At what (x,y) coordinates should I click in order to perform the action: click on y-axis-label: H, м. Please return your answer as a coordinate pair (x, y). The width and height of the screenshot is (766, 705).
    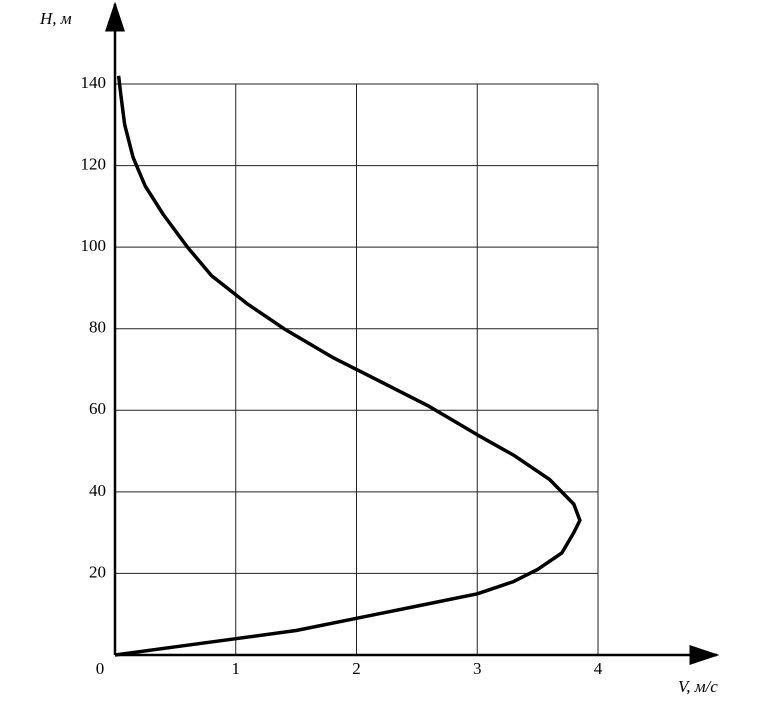
    Looking at the image, I should click on (55, 18).